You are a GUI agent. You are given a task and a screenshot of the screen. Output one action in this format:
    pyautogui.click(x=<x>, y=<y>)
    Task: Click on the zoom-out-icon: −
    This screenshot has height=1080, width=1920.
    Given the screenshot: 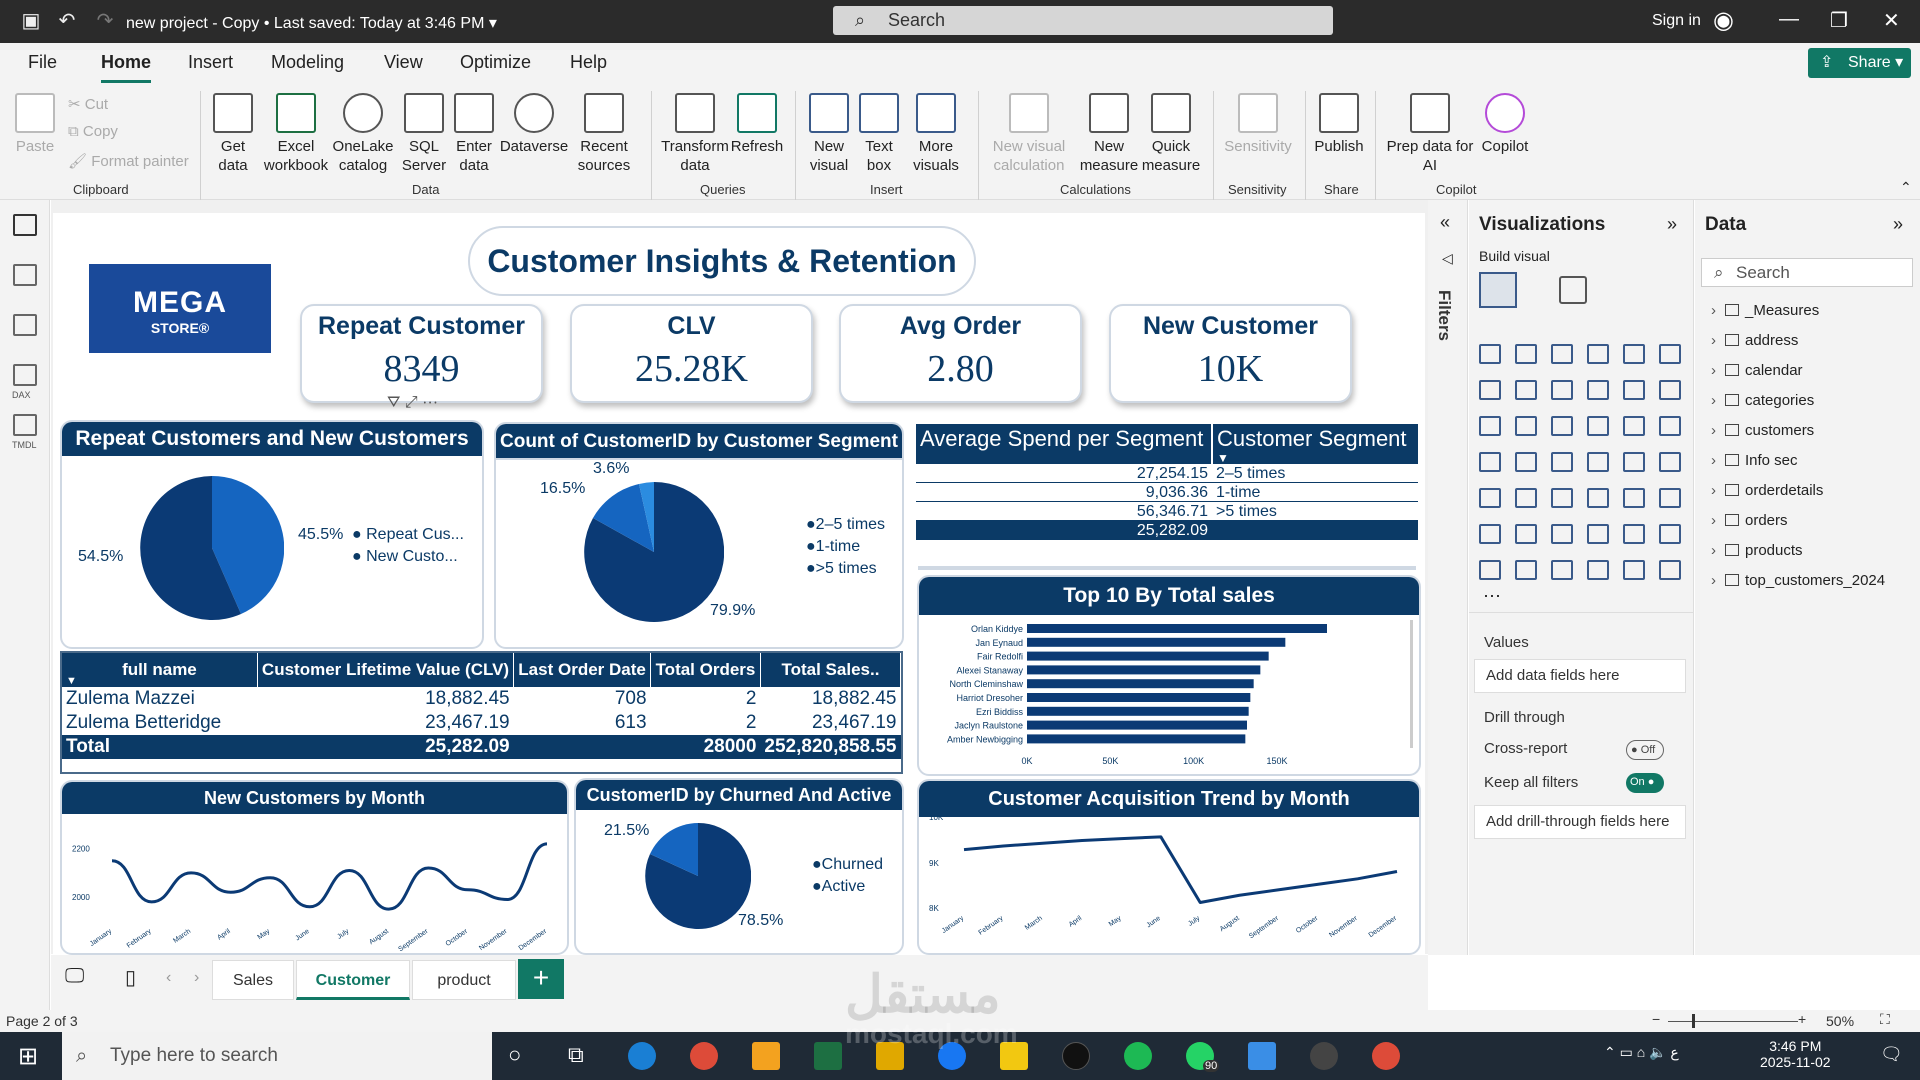 What is the action you would take?
    pyautogui.click(x=1656, y=1019)
    